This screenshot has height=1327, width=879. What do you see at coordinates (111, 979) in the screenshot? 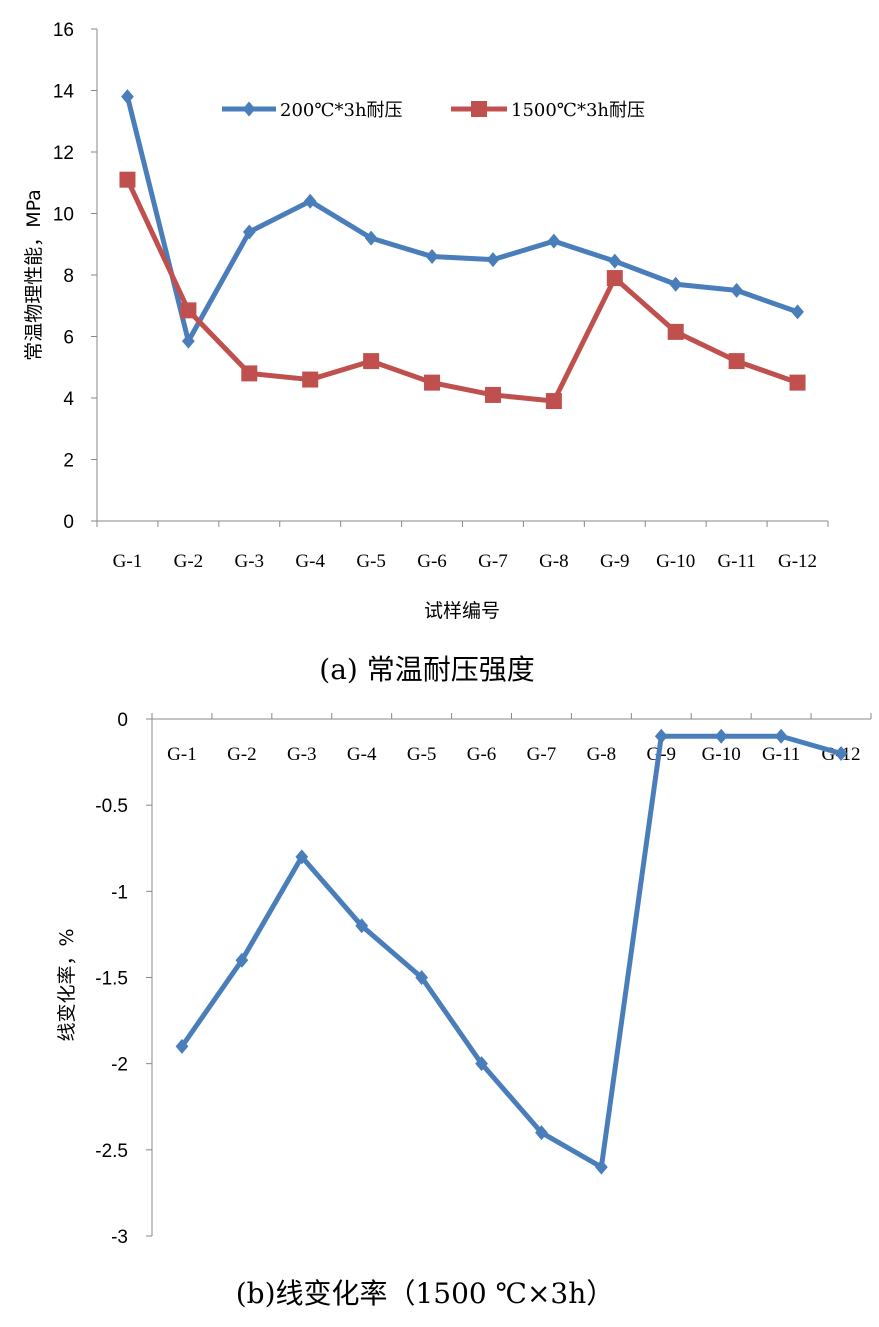
I see `y-tick-label: -1.5` at bounding box center [111, 979].